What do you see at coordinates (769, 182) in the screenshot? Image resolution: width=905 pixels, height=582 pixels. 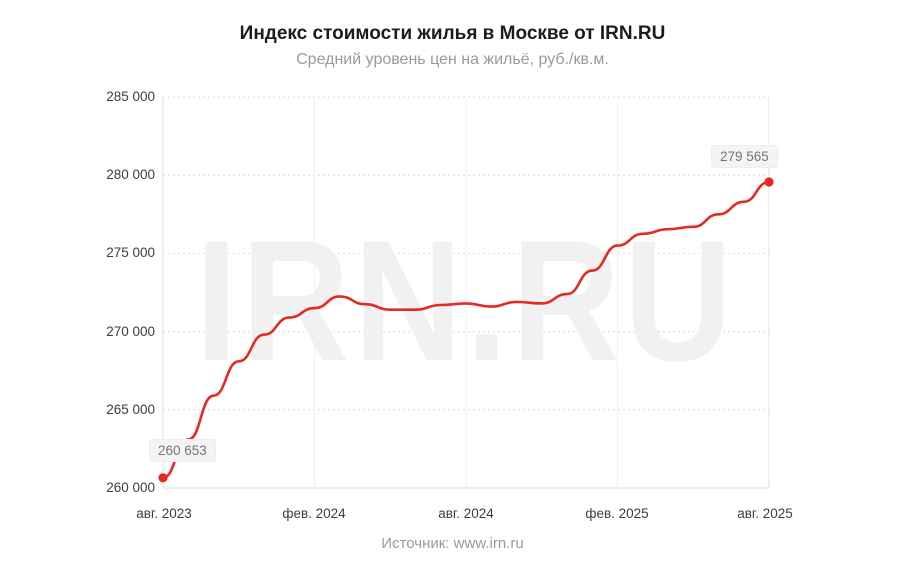 I see `end-point` at bounding box center [769, 182].